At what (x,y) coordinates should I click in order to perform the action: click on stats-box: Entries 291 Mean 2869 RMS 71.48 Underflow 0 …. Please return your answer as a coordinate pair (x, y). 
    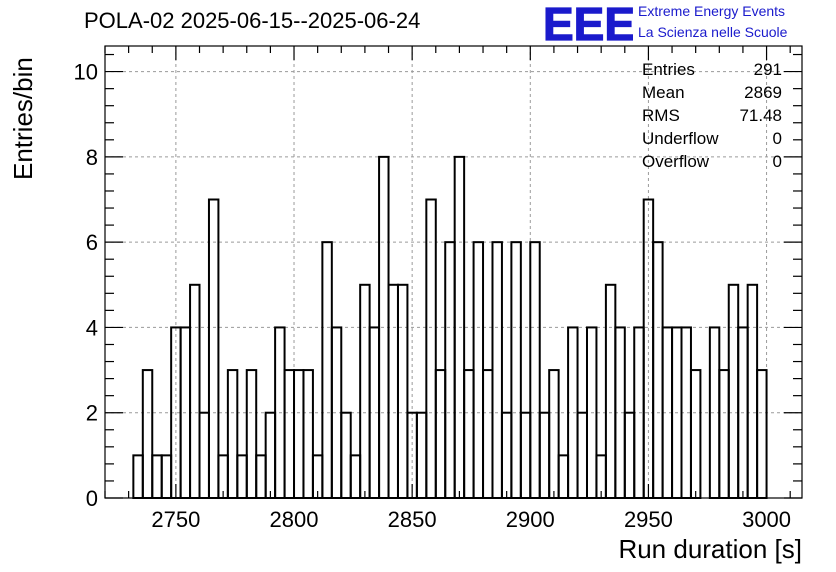
    Looking at the image, I should click on (712, 117).